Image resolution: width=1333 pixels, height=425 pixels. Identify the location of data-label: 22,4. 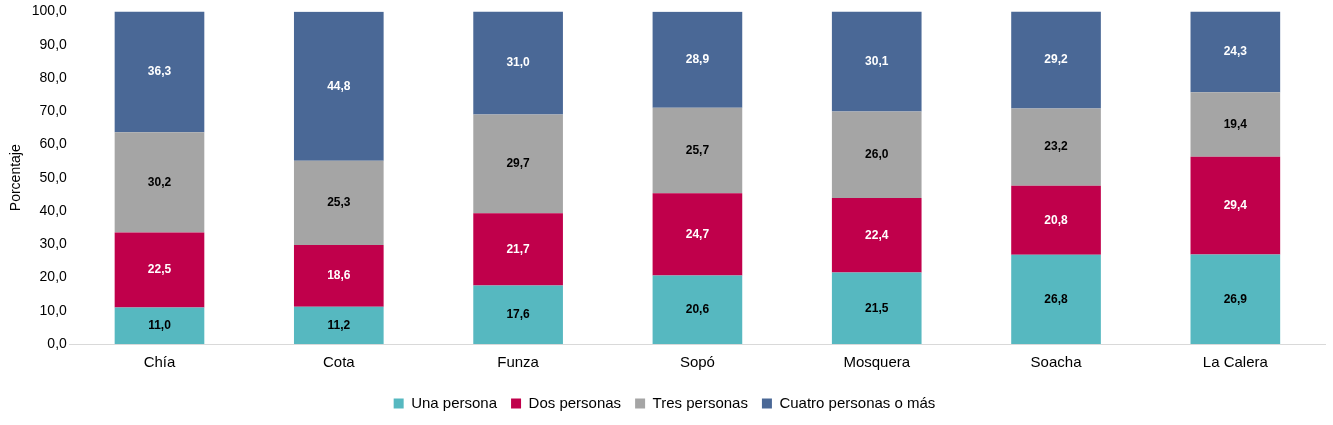
(877, 234).